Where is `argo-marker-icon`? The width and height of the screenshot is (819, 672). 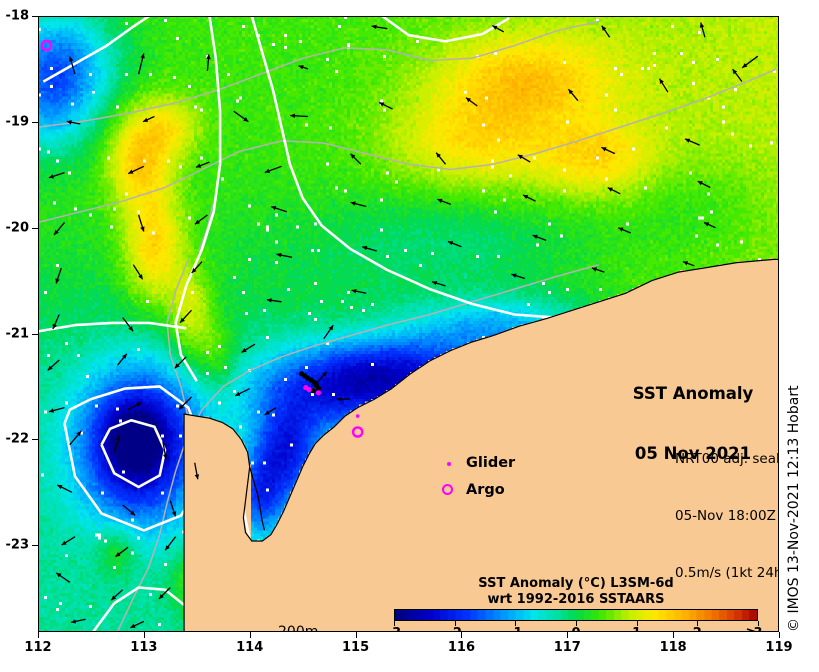 argo-marker-icon is located at coordinates (447, 489).